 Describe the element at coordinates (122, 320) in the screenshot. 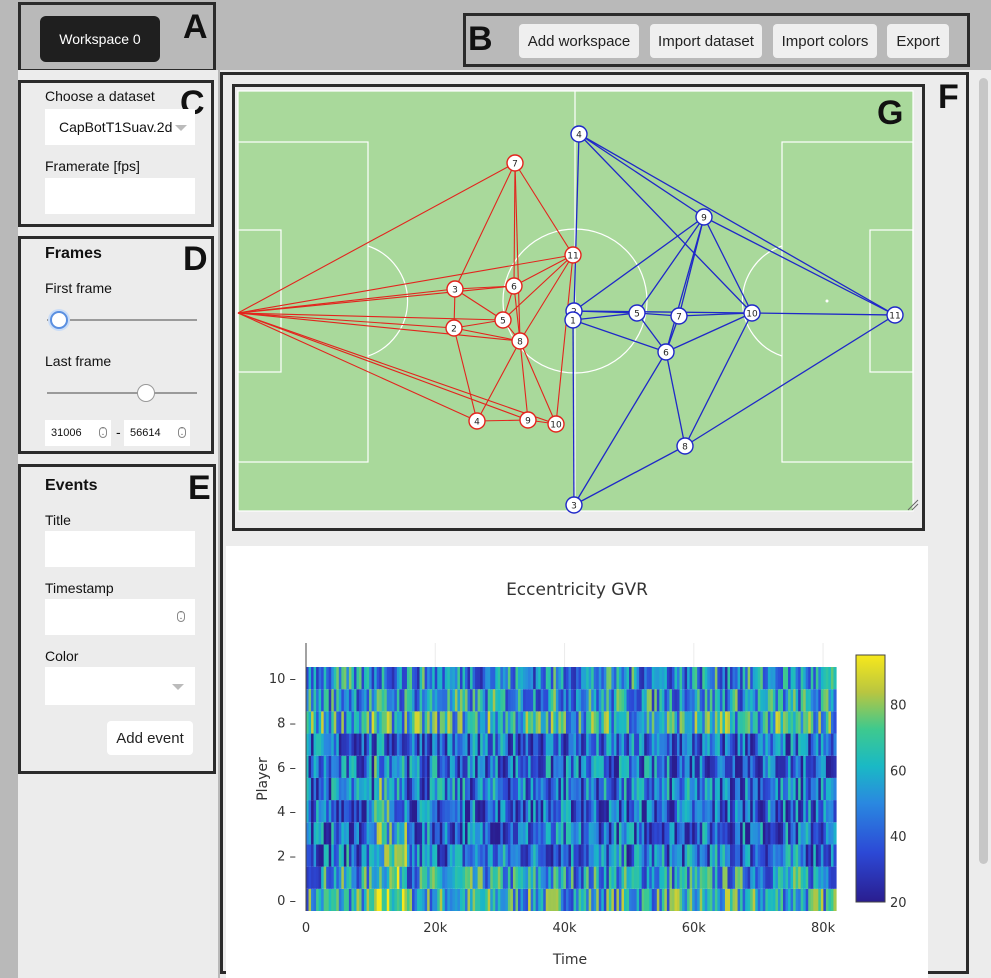

I see `first-frame-slider` at that location.